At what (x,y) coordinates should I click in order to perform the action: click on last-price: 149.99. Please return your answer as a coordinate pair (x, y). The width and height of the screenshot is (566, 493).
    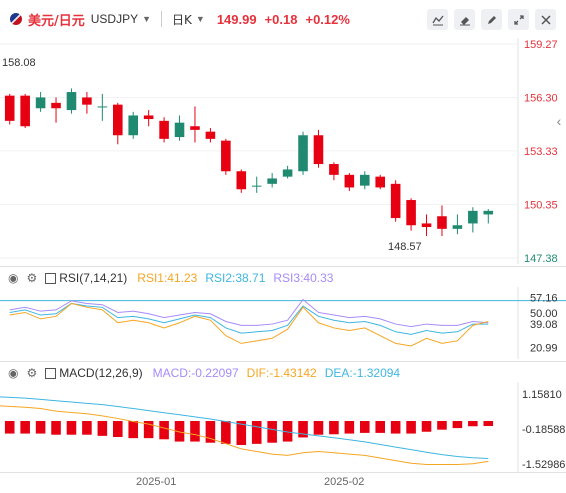
    Looking at the image, I should click on (236, 19).